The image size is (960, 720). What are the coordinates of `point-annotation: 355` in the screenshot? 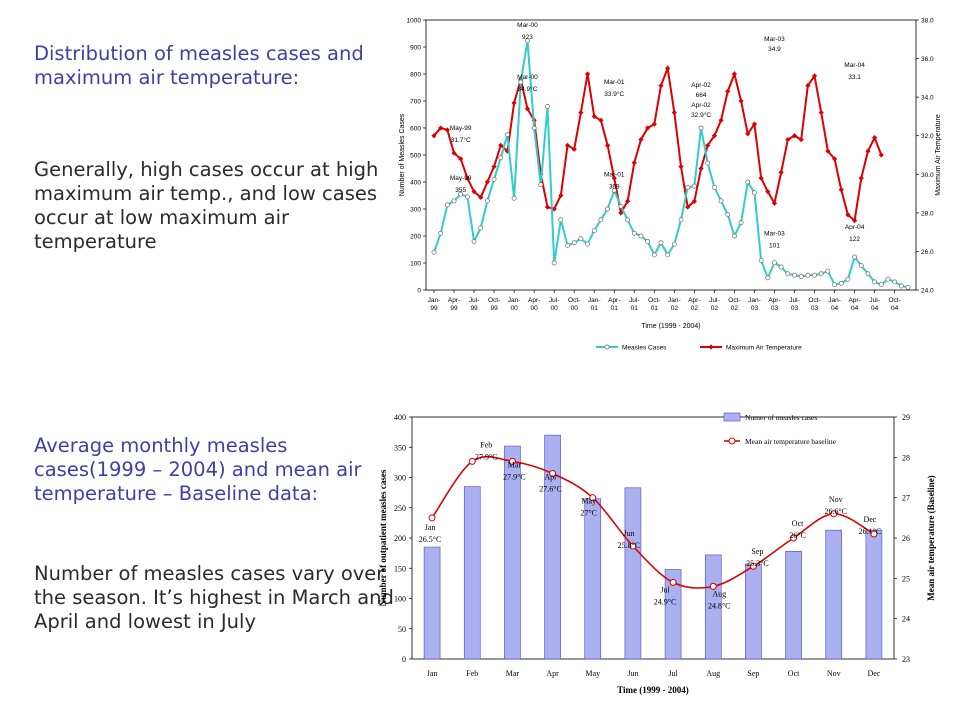 It's located at (460, 190).